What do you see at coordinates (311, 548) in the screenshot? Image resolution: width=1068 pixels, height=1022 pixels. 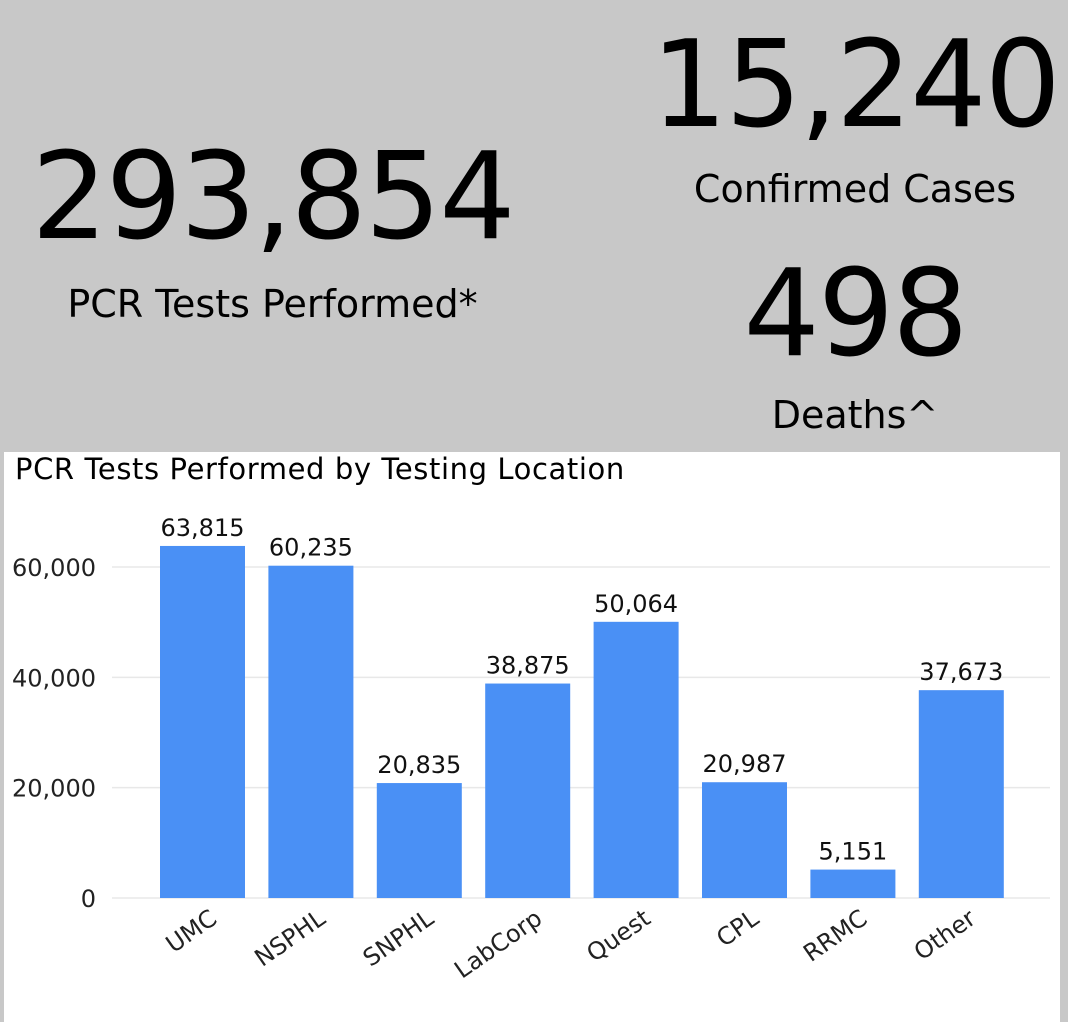 I see `data-label: 60,235` at bounding box center [311, 548].